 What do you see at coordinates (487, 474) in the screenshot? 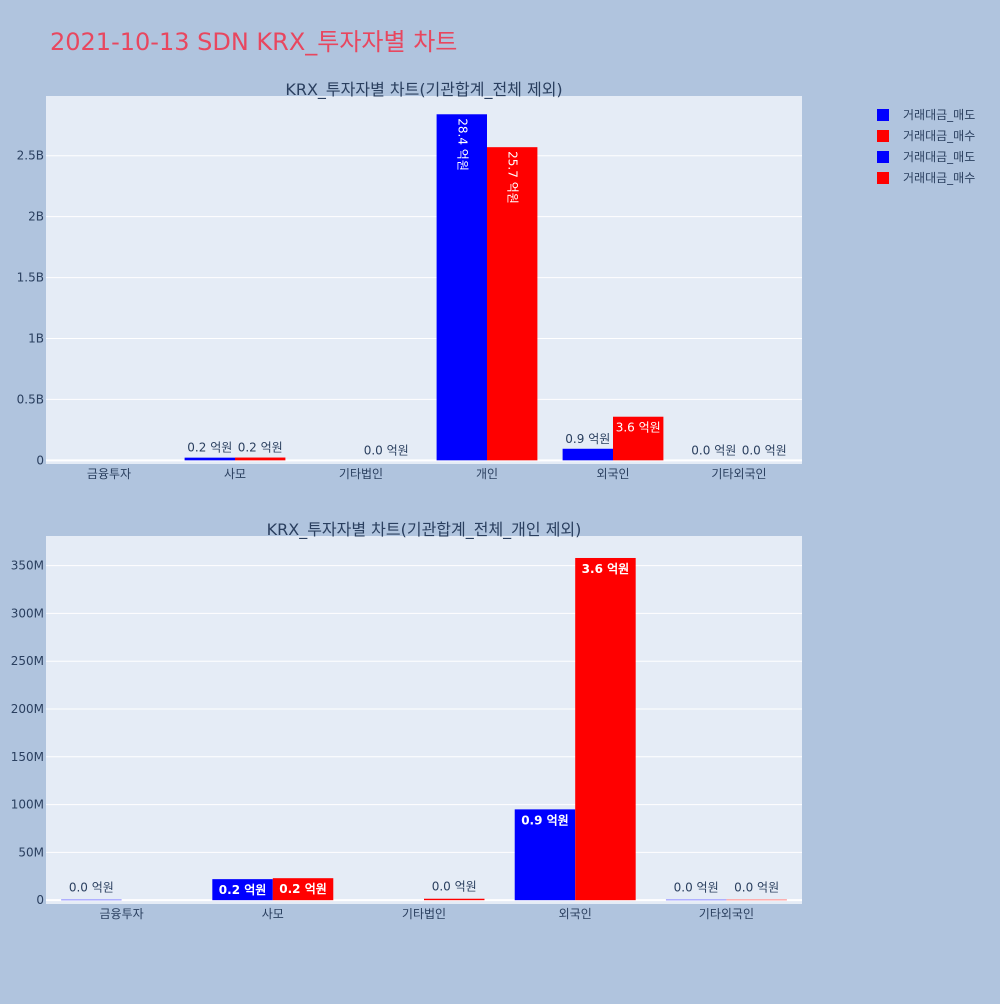
I see `x-tick-label: 개인` at bounding box center [487, 474].